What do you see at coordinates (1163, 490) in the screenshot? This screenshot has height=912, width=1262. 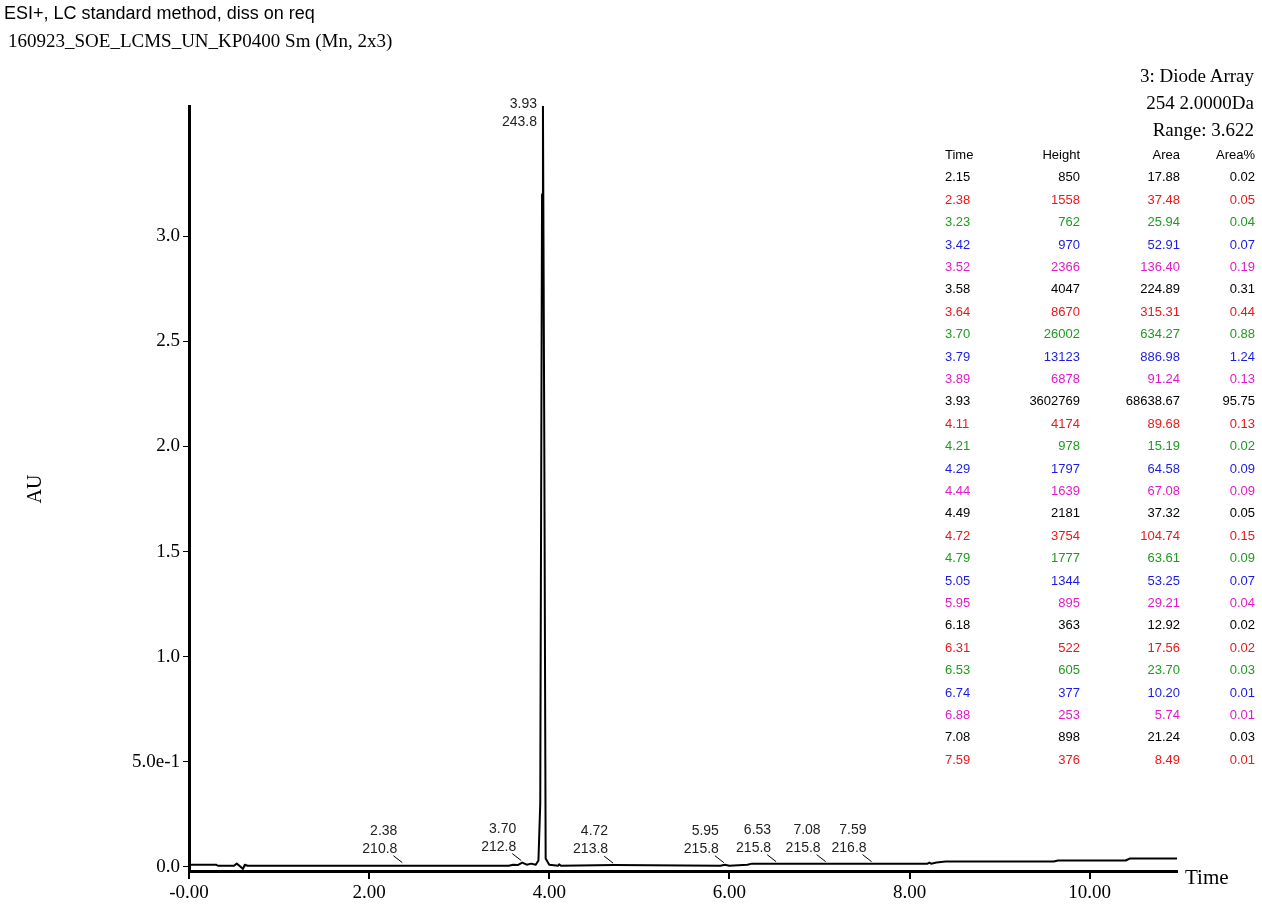 I see `annotation: 67.08` at bounding box center [1163, 490].